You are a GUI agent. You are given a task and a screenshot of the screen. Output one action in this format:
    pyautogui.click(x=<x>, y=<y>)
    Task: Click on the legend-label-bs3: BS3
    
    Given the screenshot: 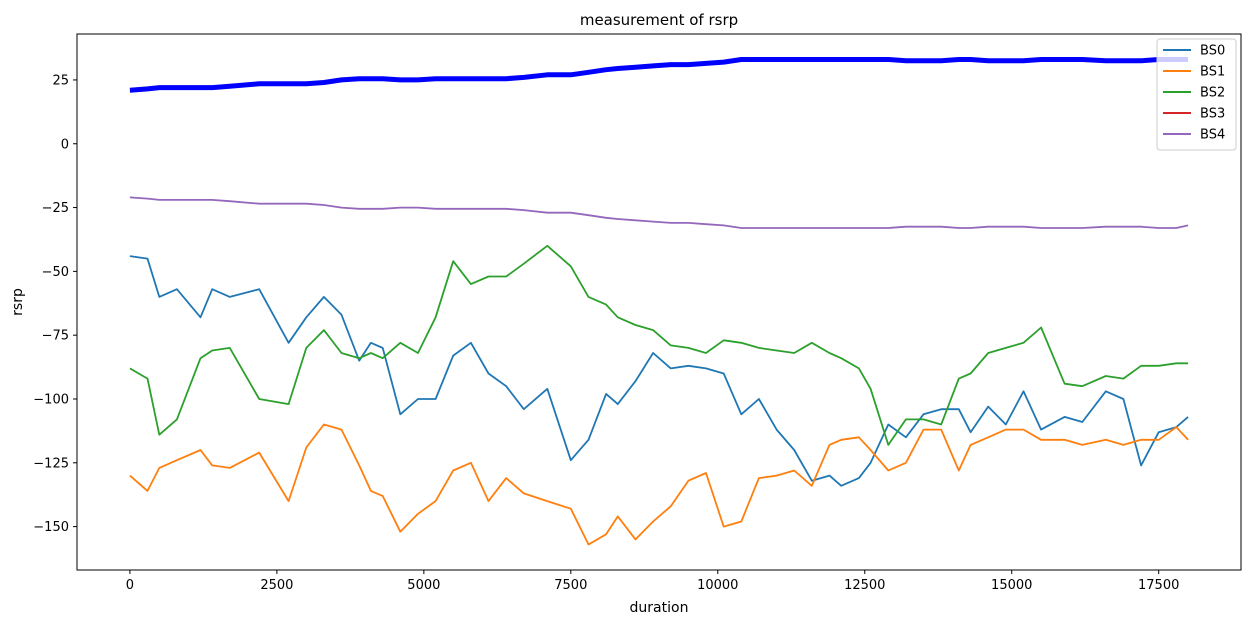 What is the action you would take?
    pyautogui.click(x=1212, y=114)
    